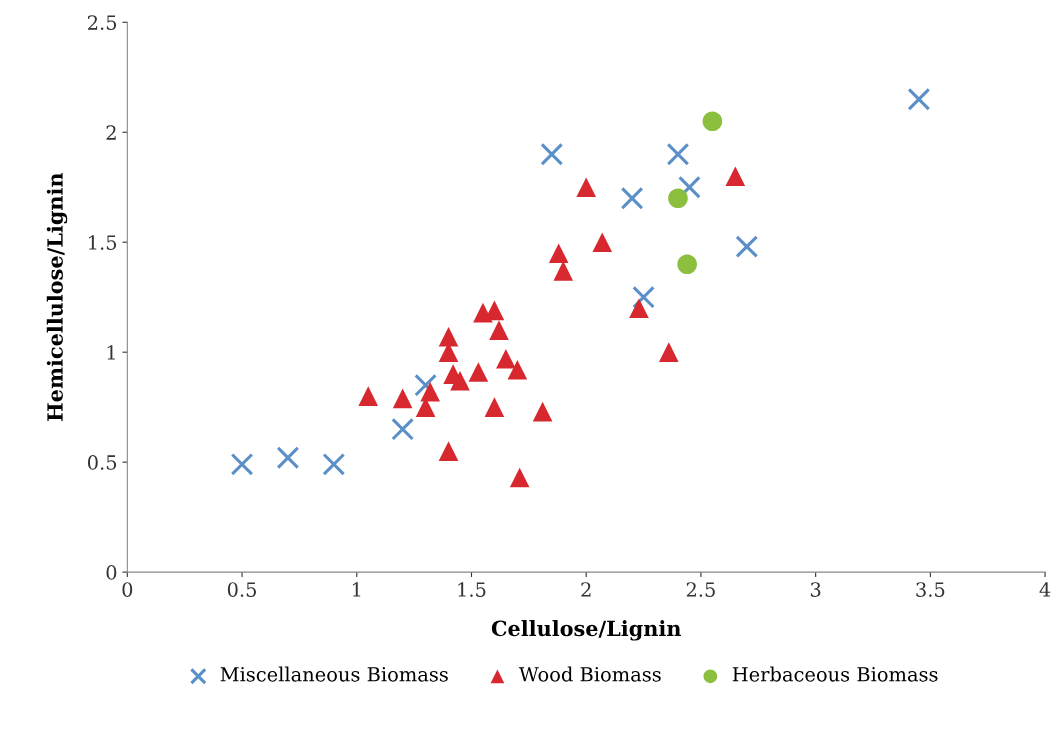 The width and height of the screenshot is (1061, 743). I want to click on y-tick-label: 1, so click(111, 352).